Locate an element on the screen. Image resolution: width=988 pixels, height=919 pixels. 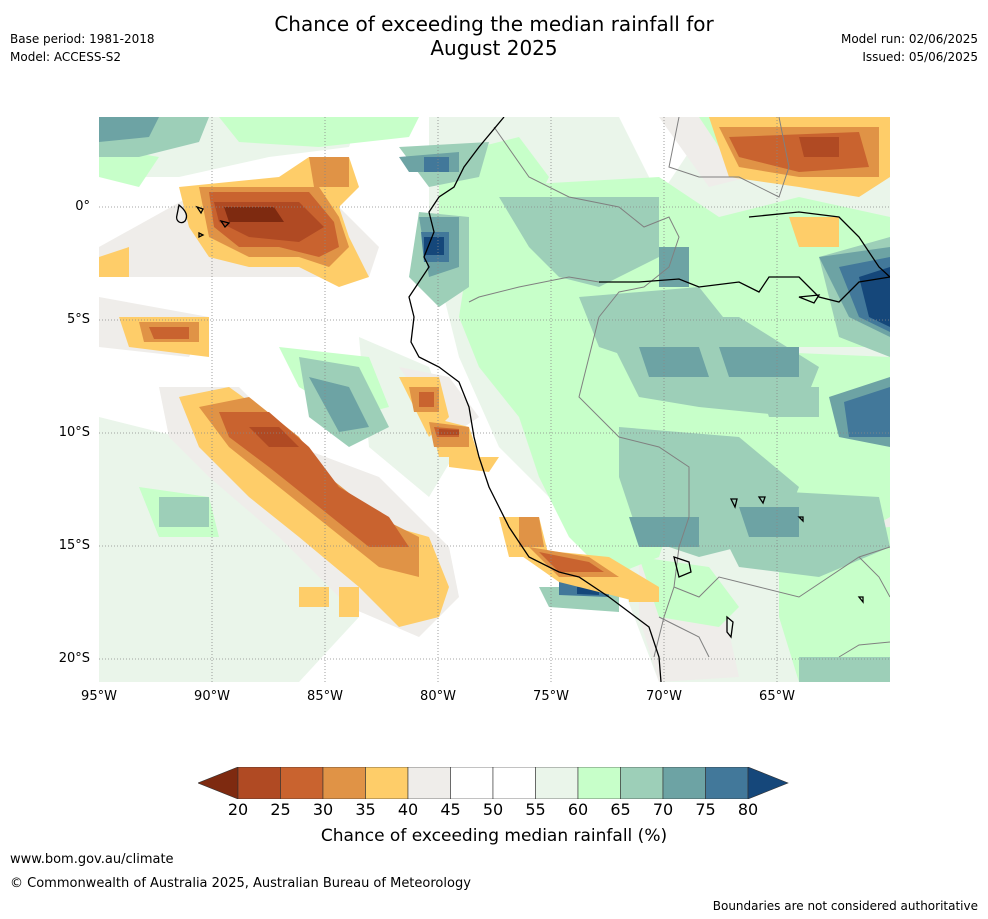
title-line-2: August 2025 is located at coordinates (494, 48).